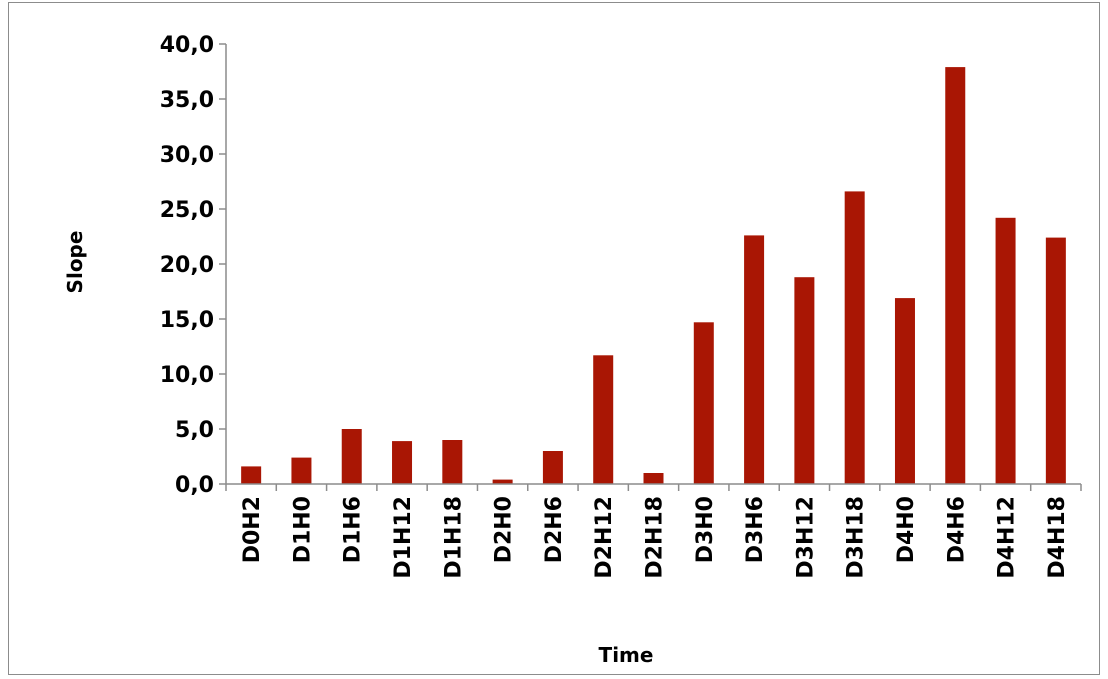 This screenshot has height=679, width=1108. Describe the element at coordinates (1057, 537) in the screenshot. I see `x-tick-label-D4H18: D4H18` at that location.